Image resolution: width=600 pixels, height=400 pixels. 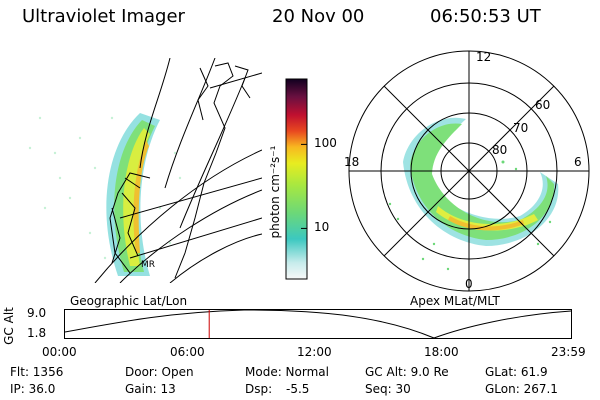 What do you see at coordinates (521, 389) in the screenshot?
I see `glon-info: GLon: 267.1` at bounding box center [521, 389].